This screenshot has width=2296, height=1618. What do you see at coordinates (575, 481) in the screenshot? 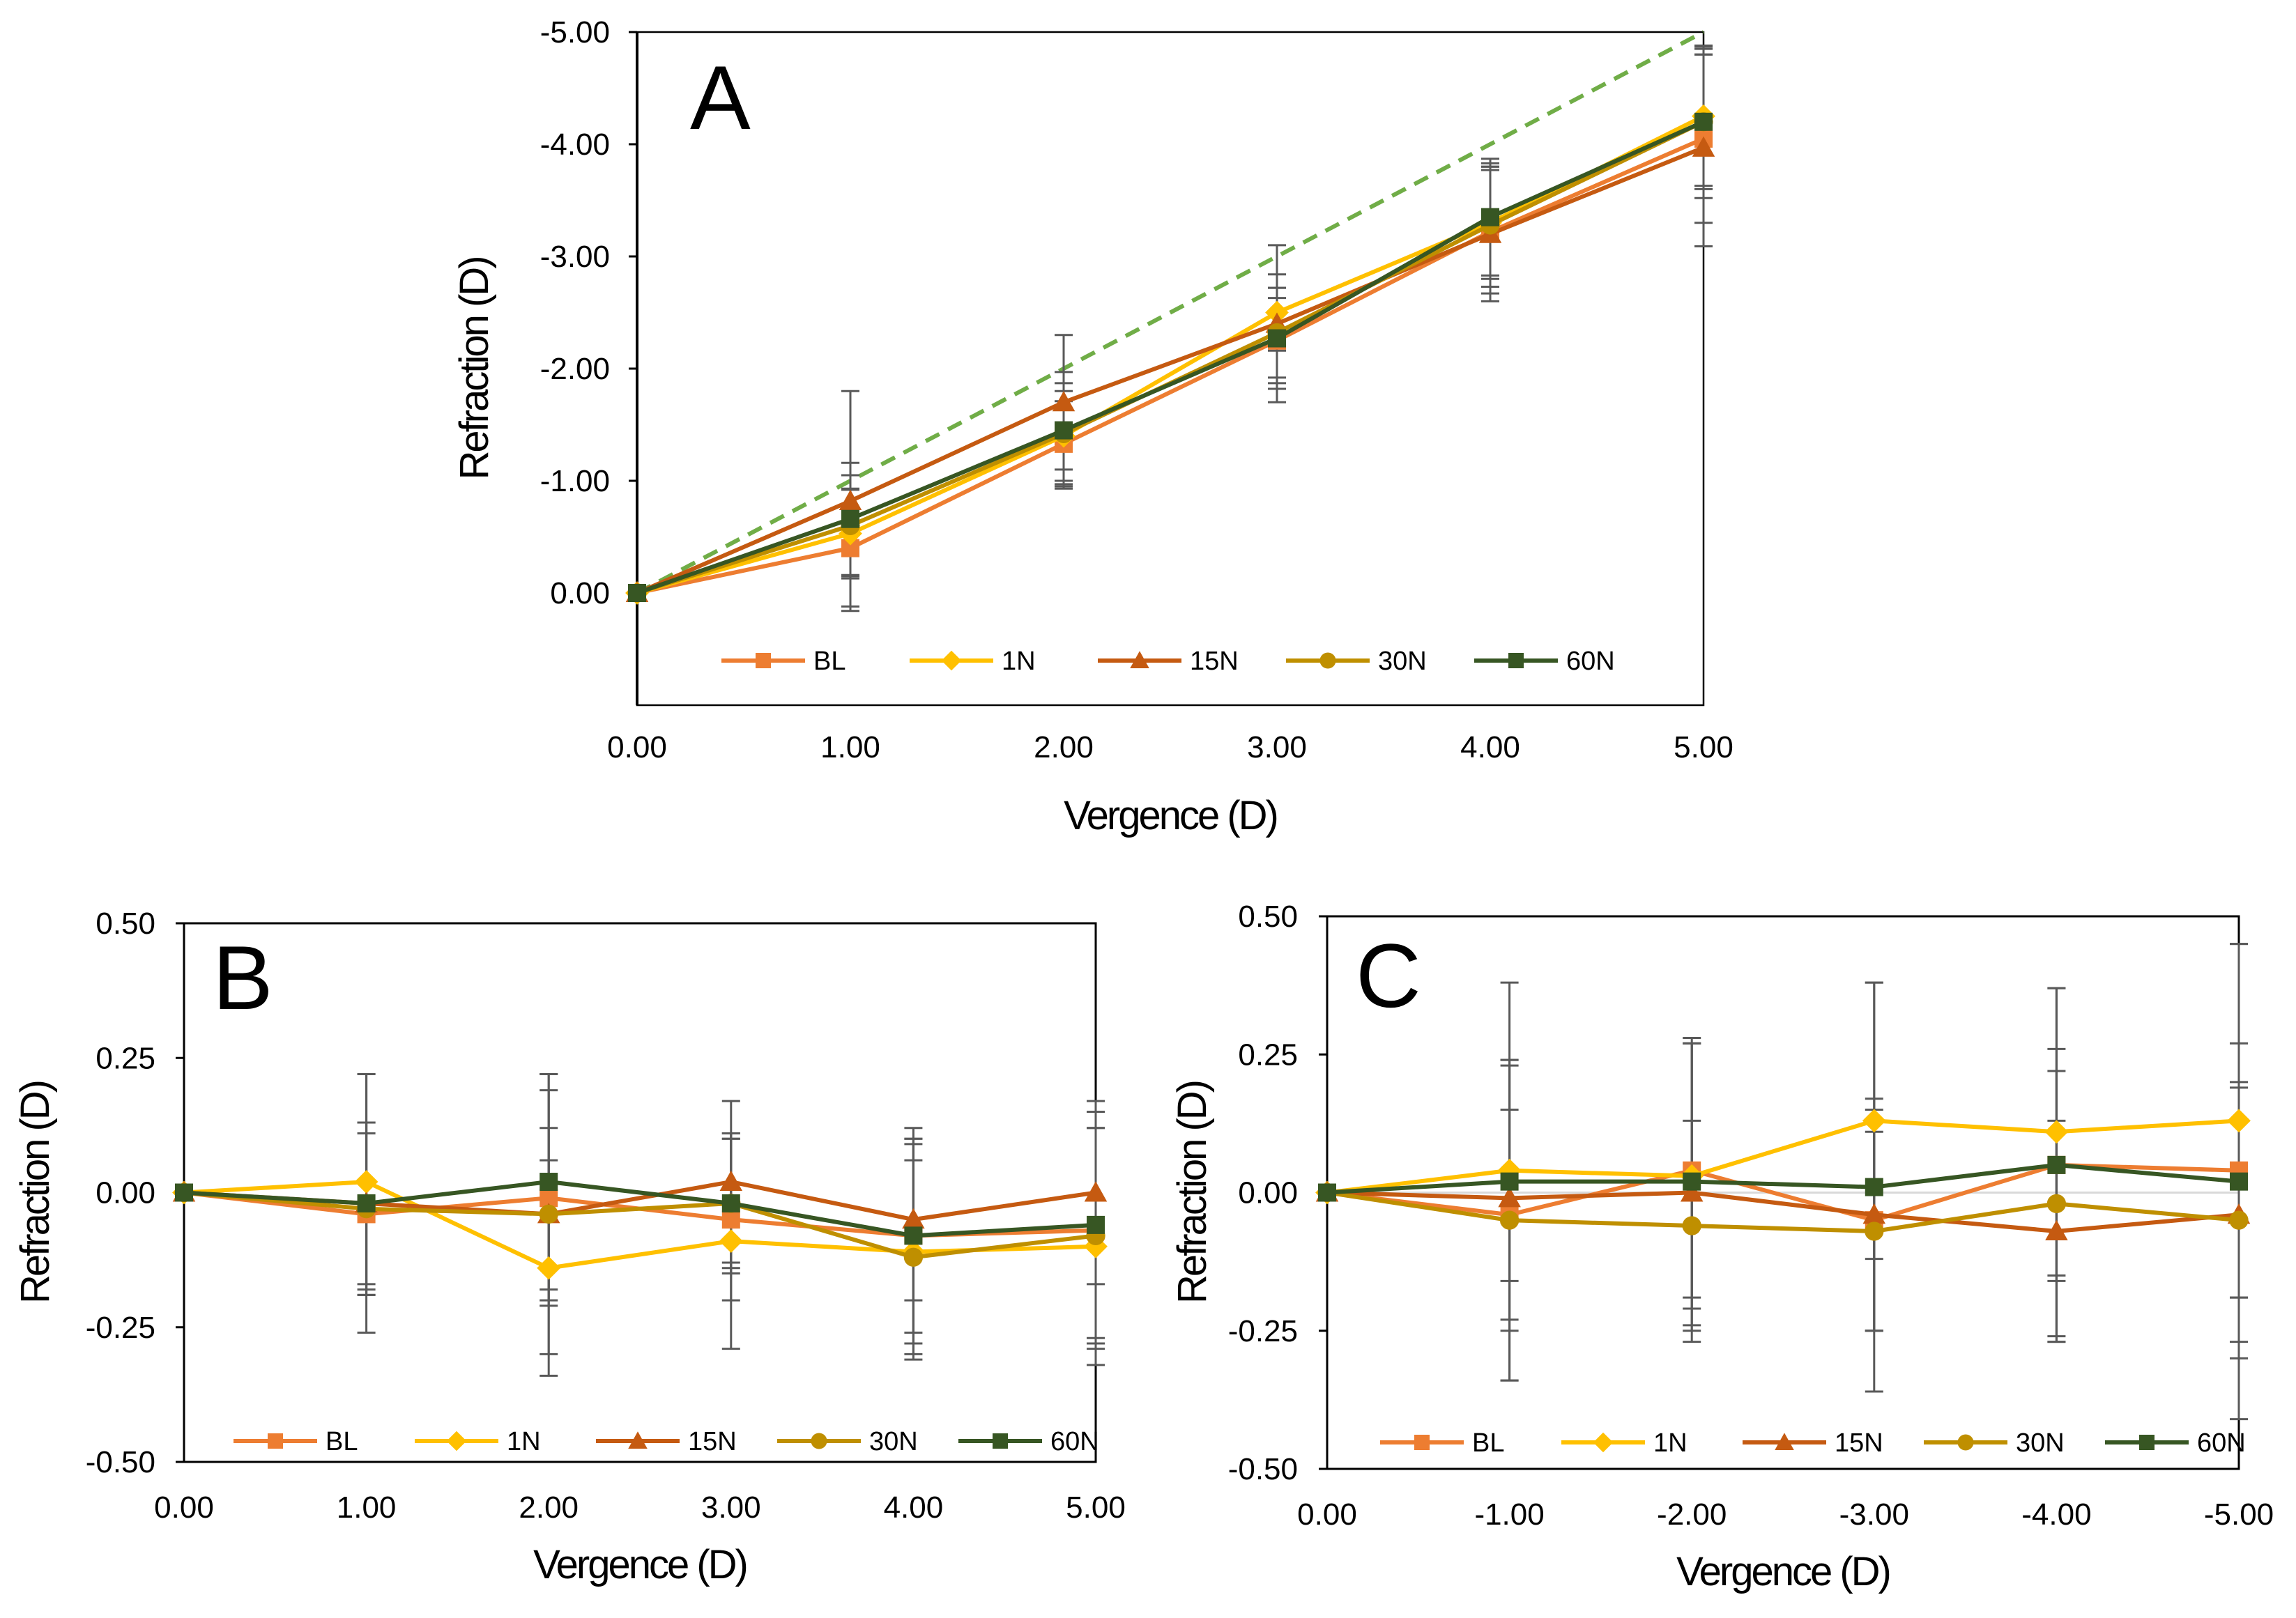
I see `y-tick-label: -1.00` at bounding box center [575, 481].